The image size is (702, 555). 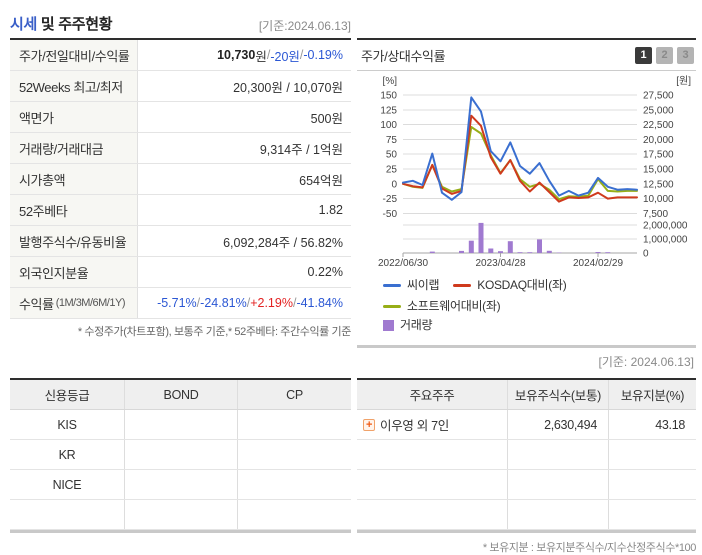 I want to click on svg-text: 2,000,000, so click(x=665, y=226).